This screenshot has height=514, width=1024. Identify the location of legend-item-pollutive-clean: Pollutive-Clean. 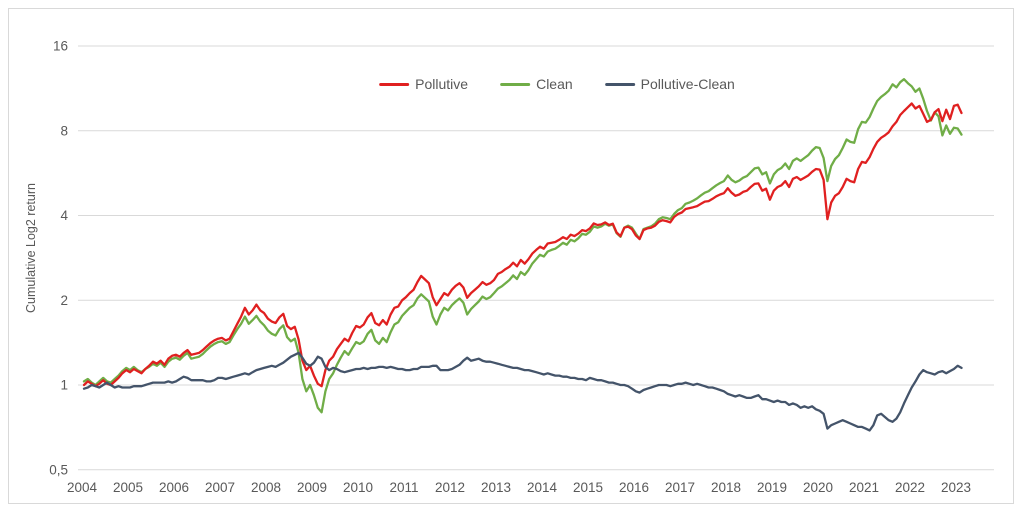
(669, 84).